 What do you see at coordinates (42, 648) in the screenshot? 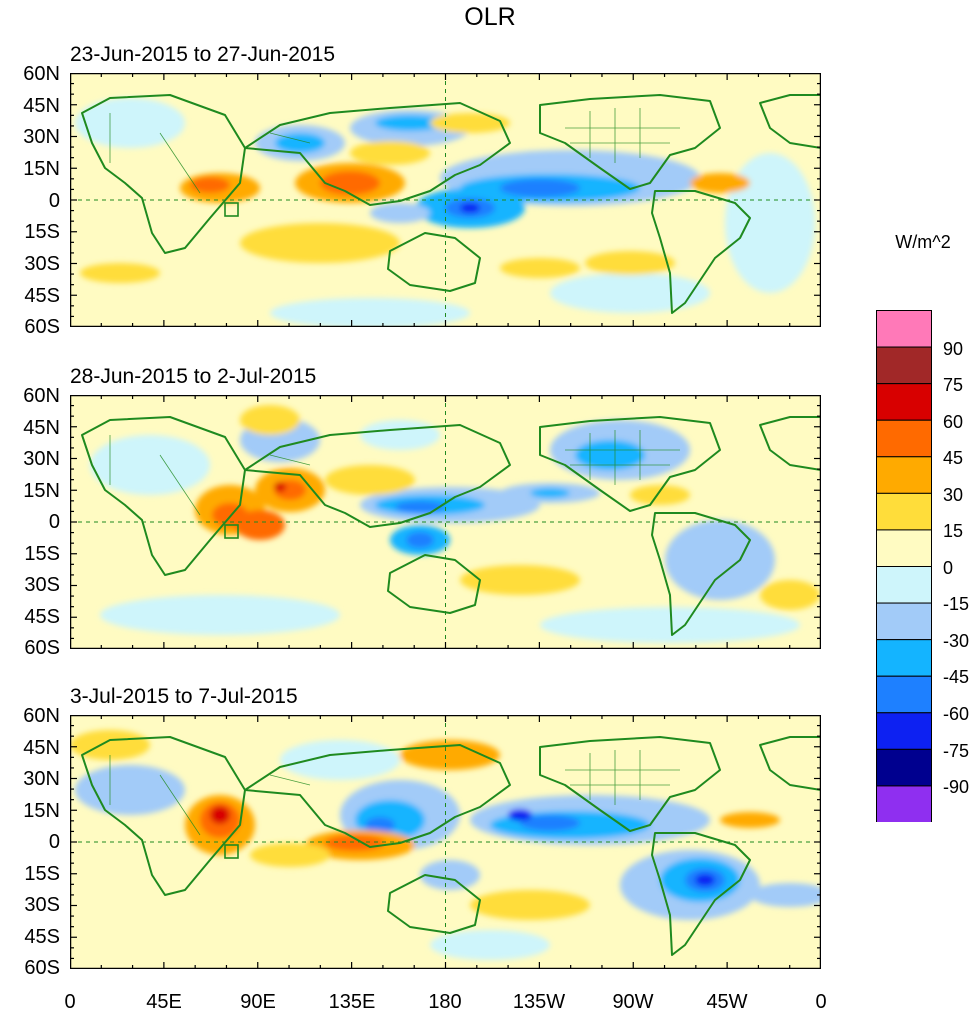
I see `panel-2-lat-label: 60S` at bounding box center [42, 648].